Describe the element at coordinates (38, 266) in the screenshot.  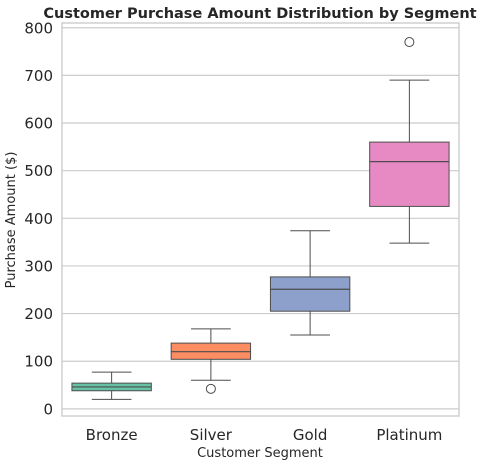
I see `y-tick-label-300: 300` at that location.